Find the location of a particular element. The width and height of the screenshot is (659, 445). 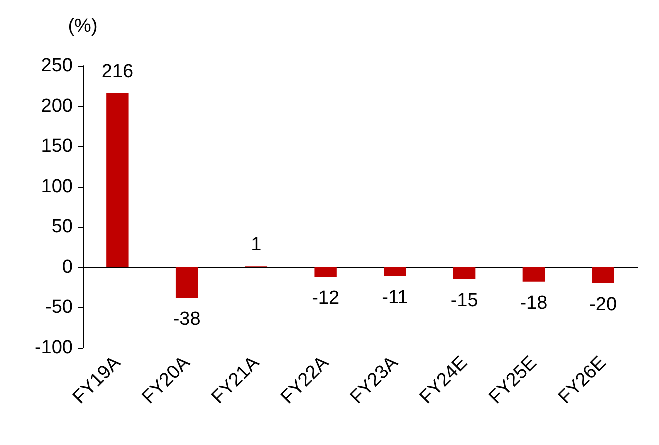

data-label: -20 is located at coordinates (604, 305).